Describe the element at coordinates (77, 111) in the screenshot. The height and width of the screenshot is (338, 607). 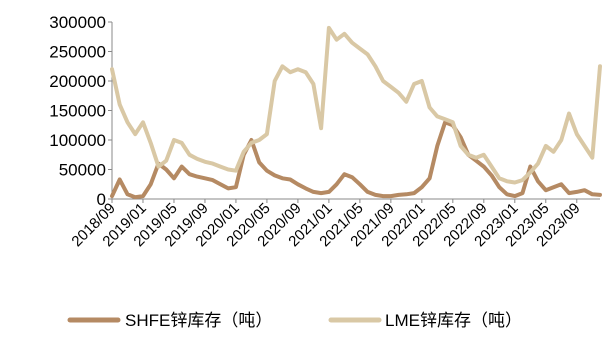
I see `y-tick-label: 150000` at that location.